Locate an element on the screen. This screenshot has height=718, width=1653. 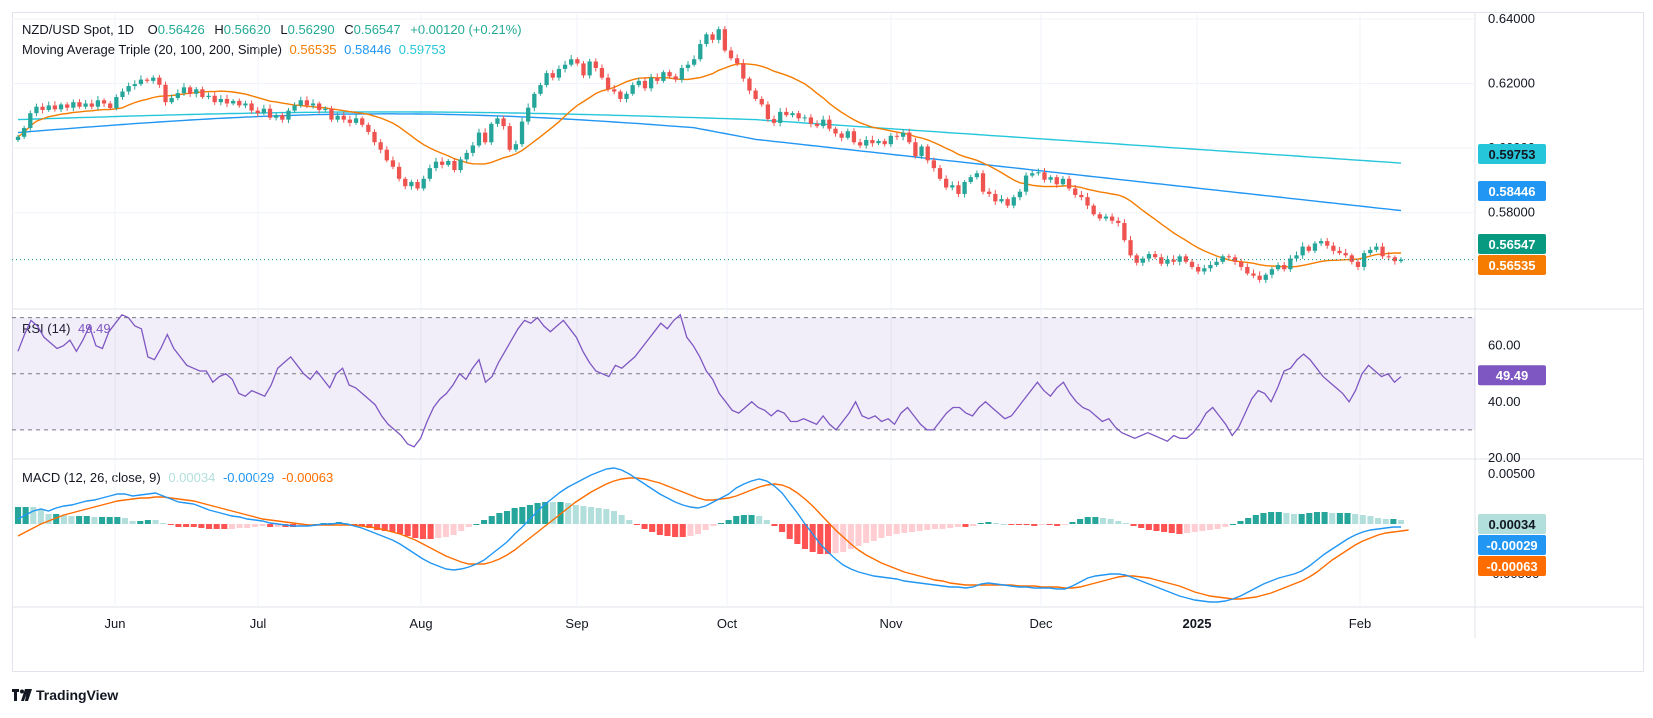
low-label: L is located at coordinates (284, 29).